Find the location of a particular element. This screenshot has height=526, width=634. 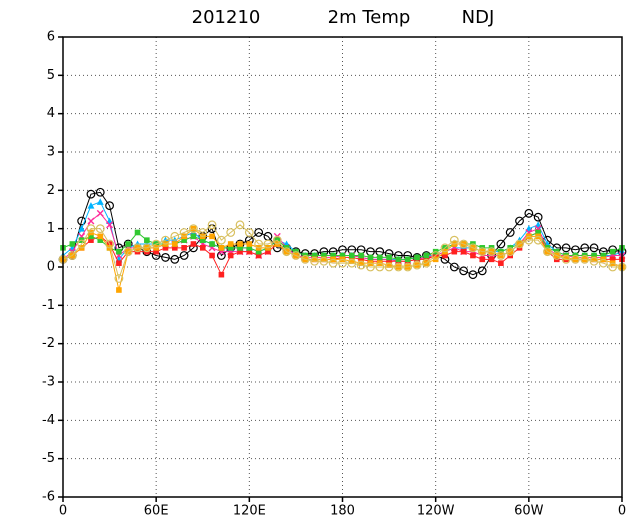

x-tick-label: 0 is located at coordinates (63, 511).